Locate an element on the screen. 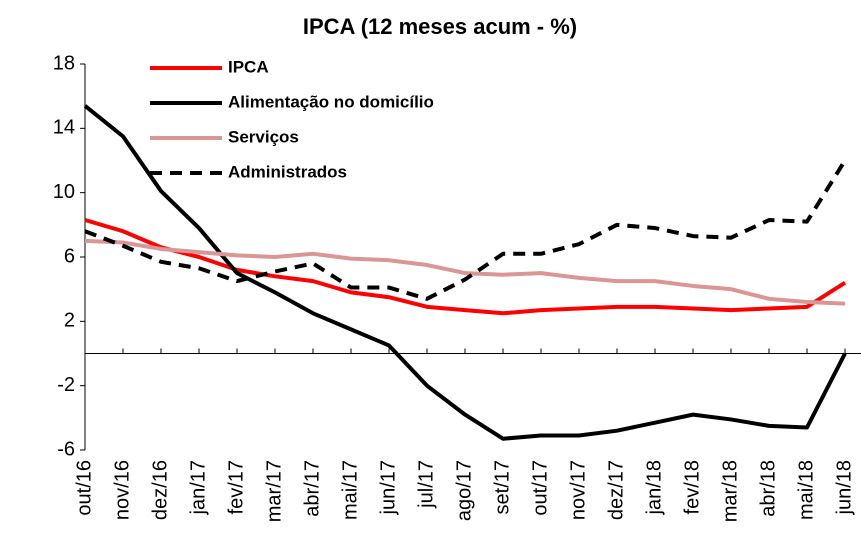  x-tick-label: fev/18 is located at coordinates (692, 487).